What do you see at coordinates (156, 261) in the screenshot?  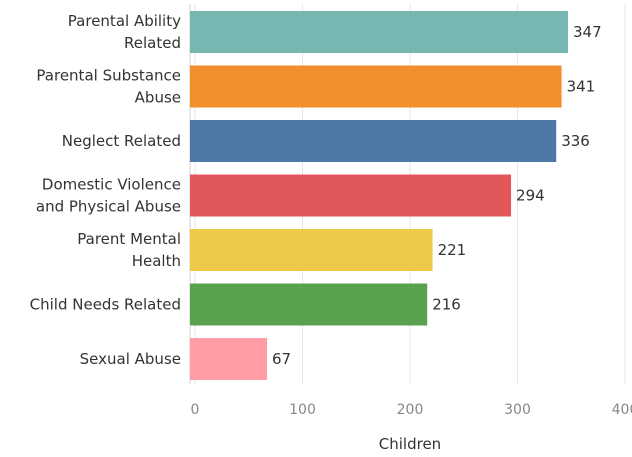 I see `category-label: Health` at bounding box center [156, 261].